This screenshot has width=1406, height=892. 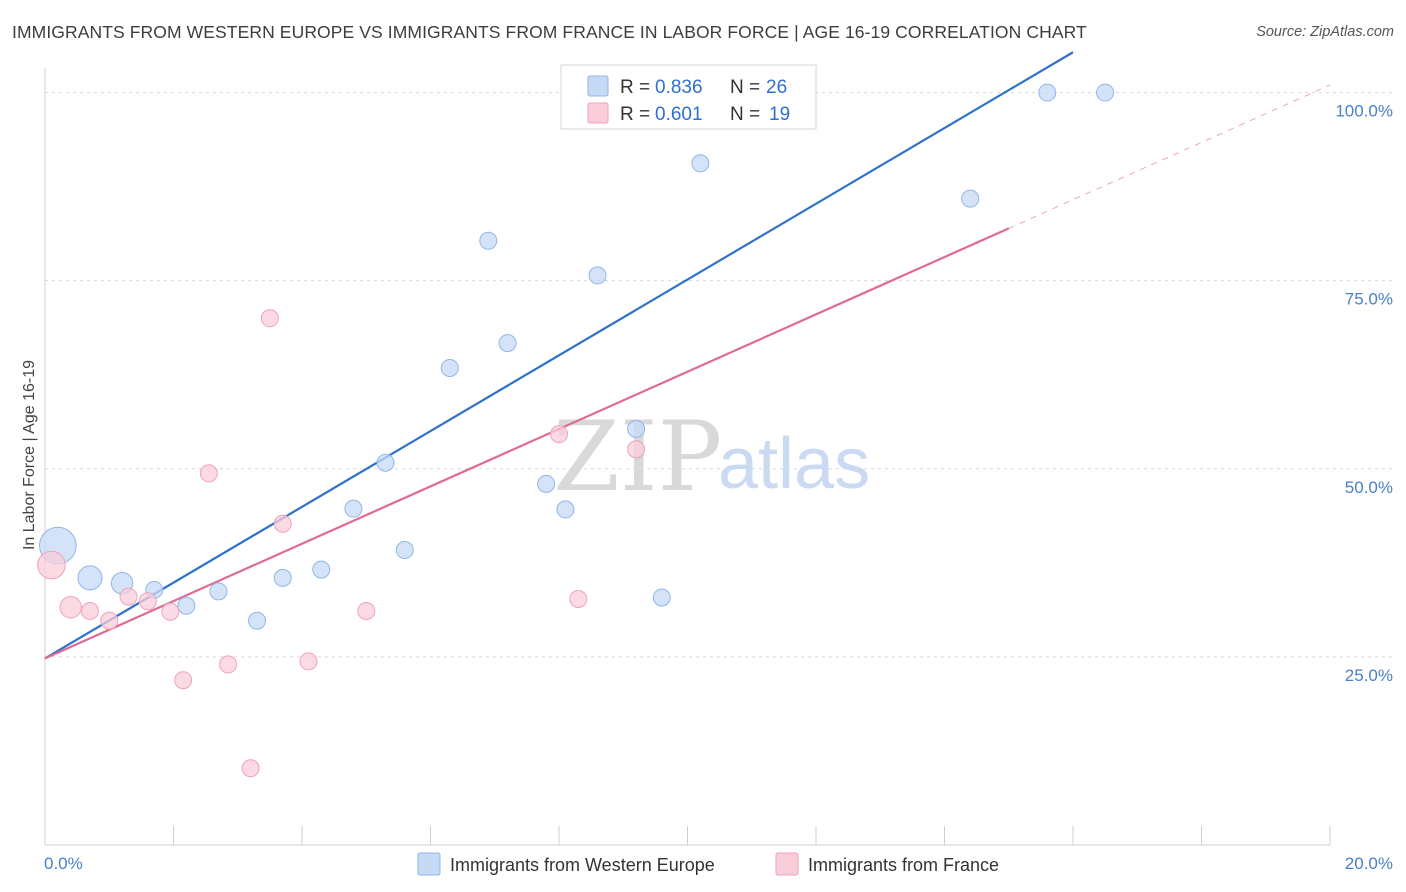 I want to click on y-tick-label-2: 75.0%, so click(x=1369, y=299).